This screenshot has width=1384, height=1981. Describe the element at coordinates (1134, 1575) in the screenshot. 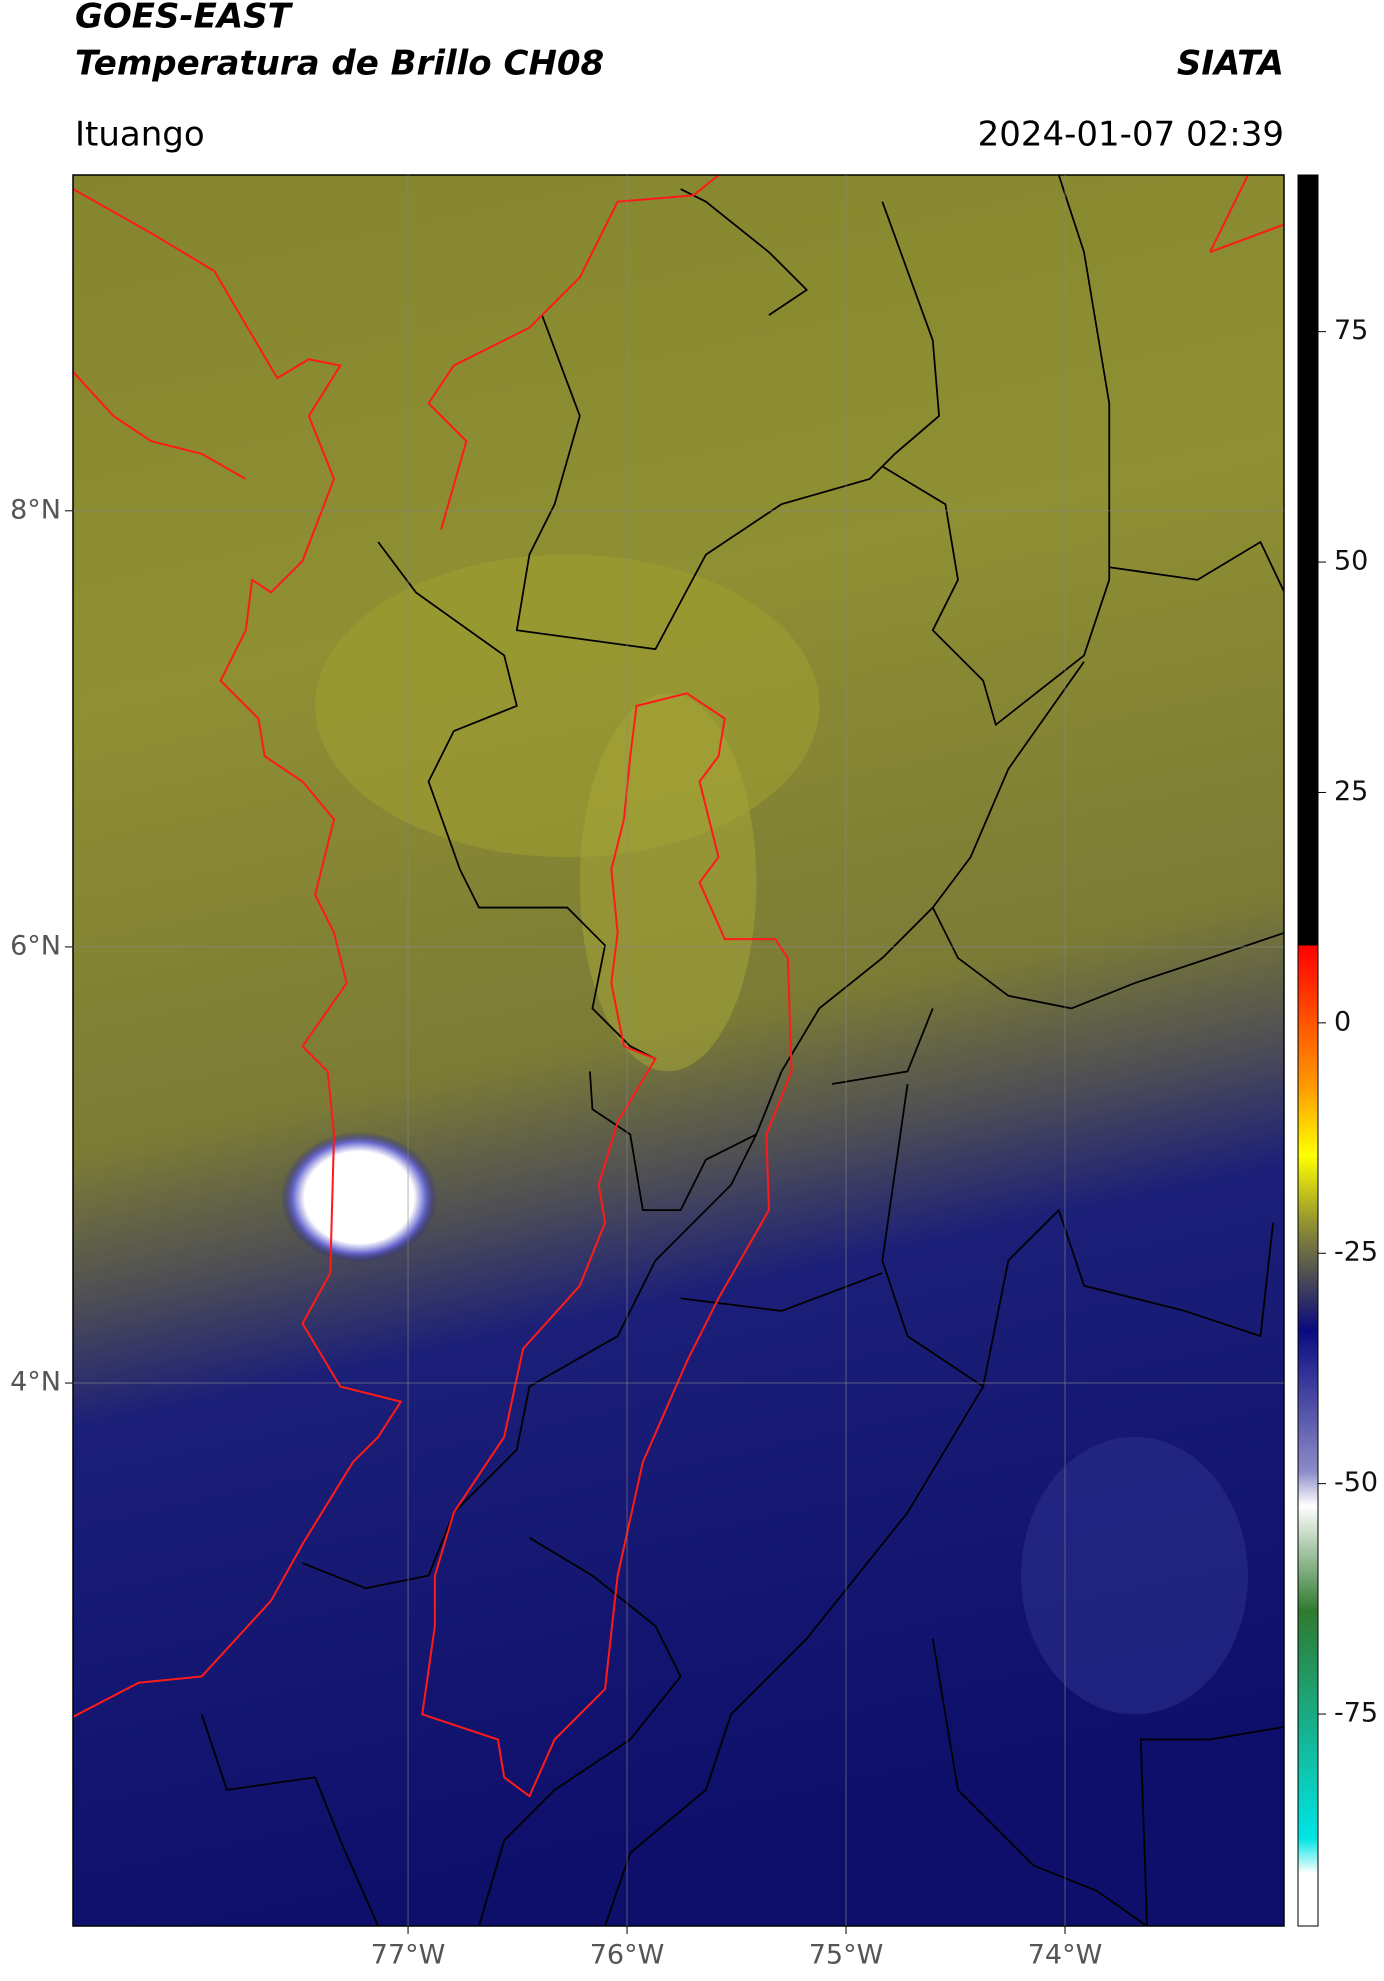

I see `cold-area` at that location.